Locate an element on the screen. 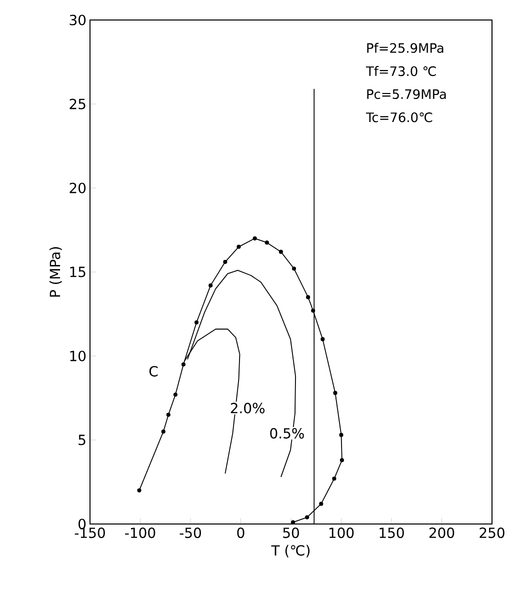  annotation: 2.0% is located at coordinates (247, 408).